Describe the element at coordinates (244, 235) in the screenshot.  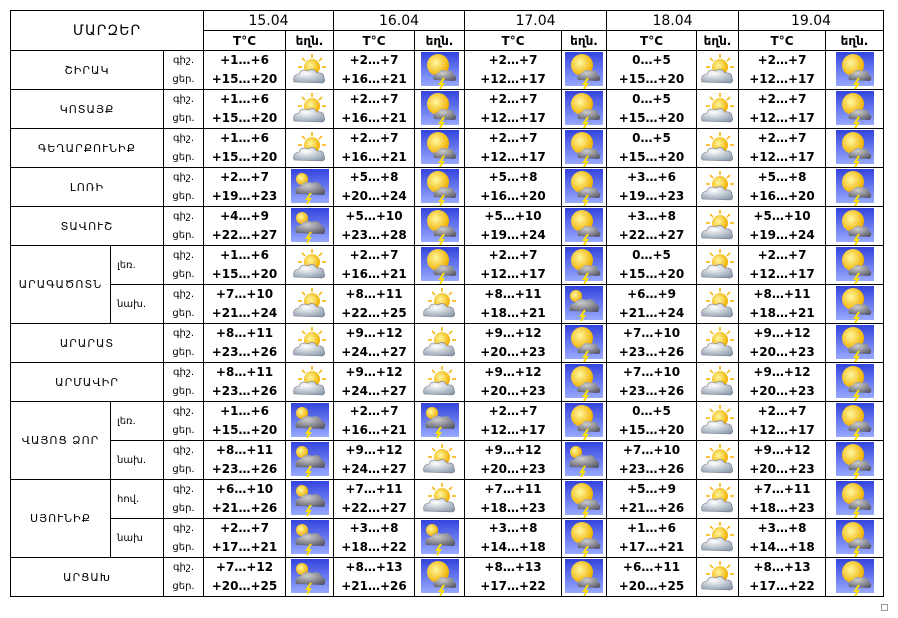
I see `day-temp: +22…+27` at that location.